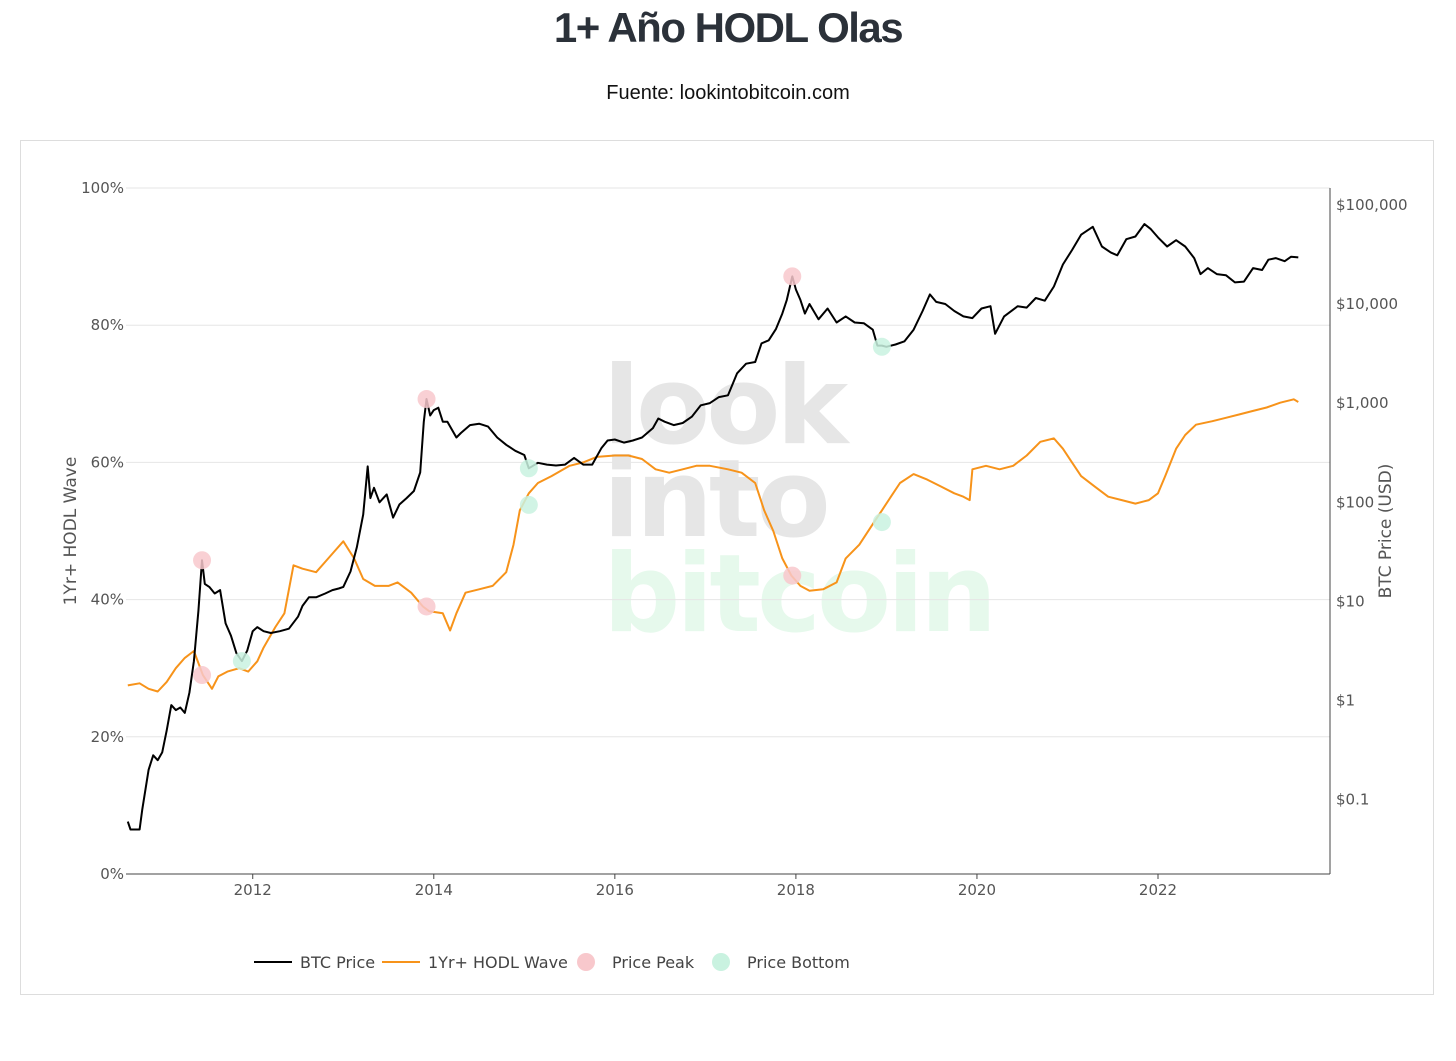 This screenshot has height=1061, width=1456. Describe the element at coordinates (1355, 502) in the screenshot. I see `y-right-tick-label: $100` at that location.